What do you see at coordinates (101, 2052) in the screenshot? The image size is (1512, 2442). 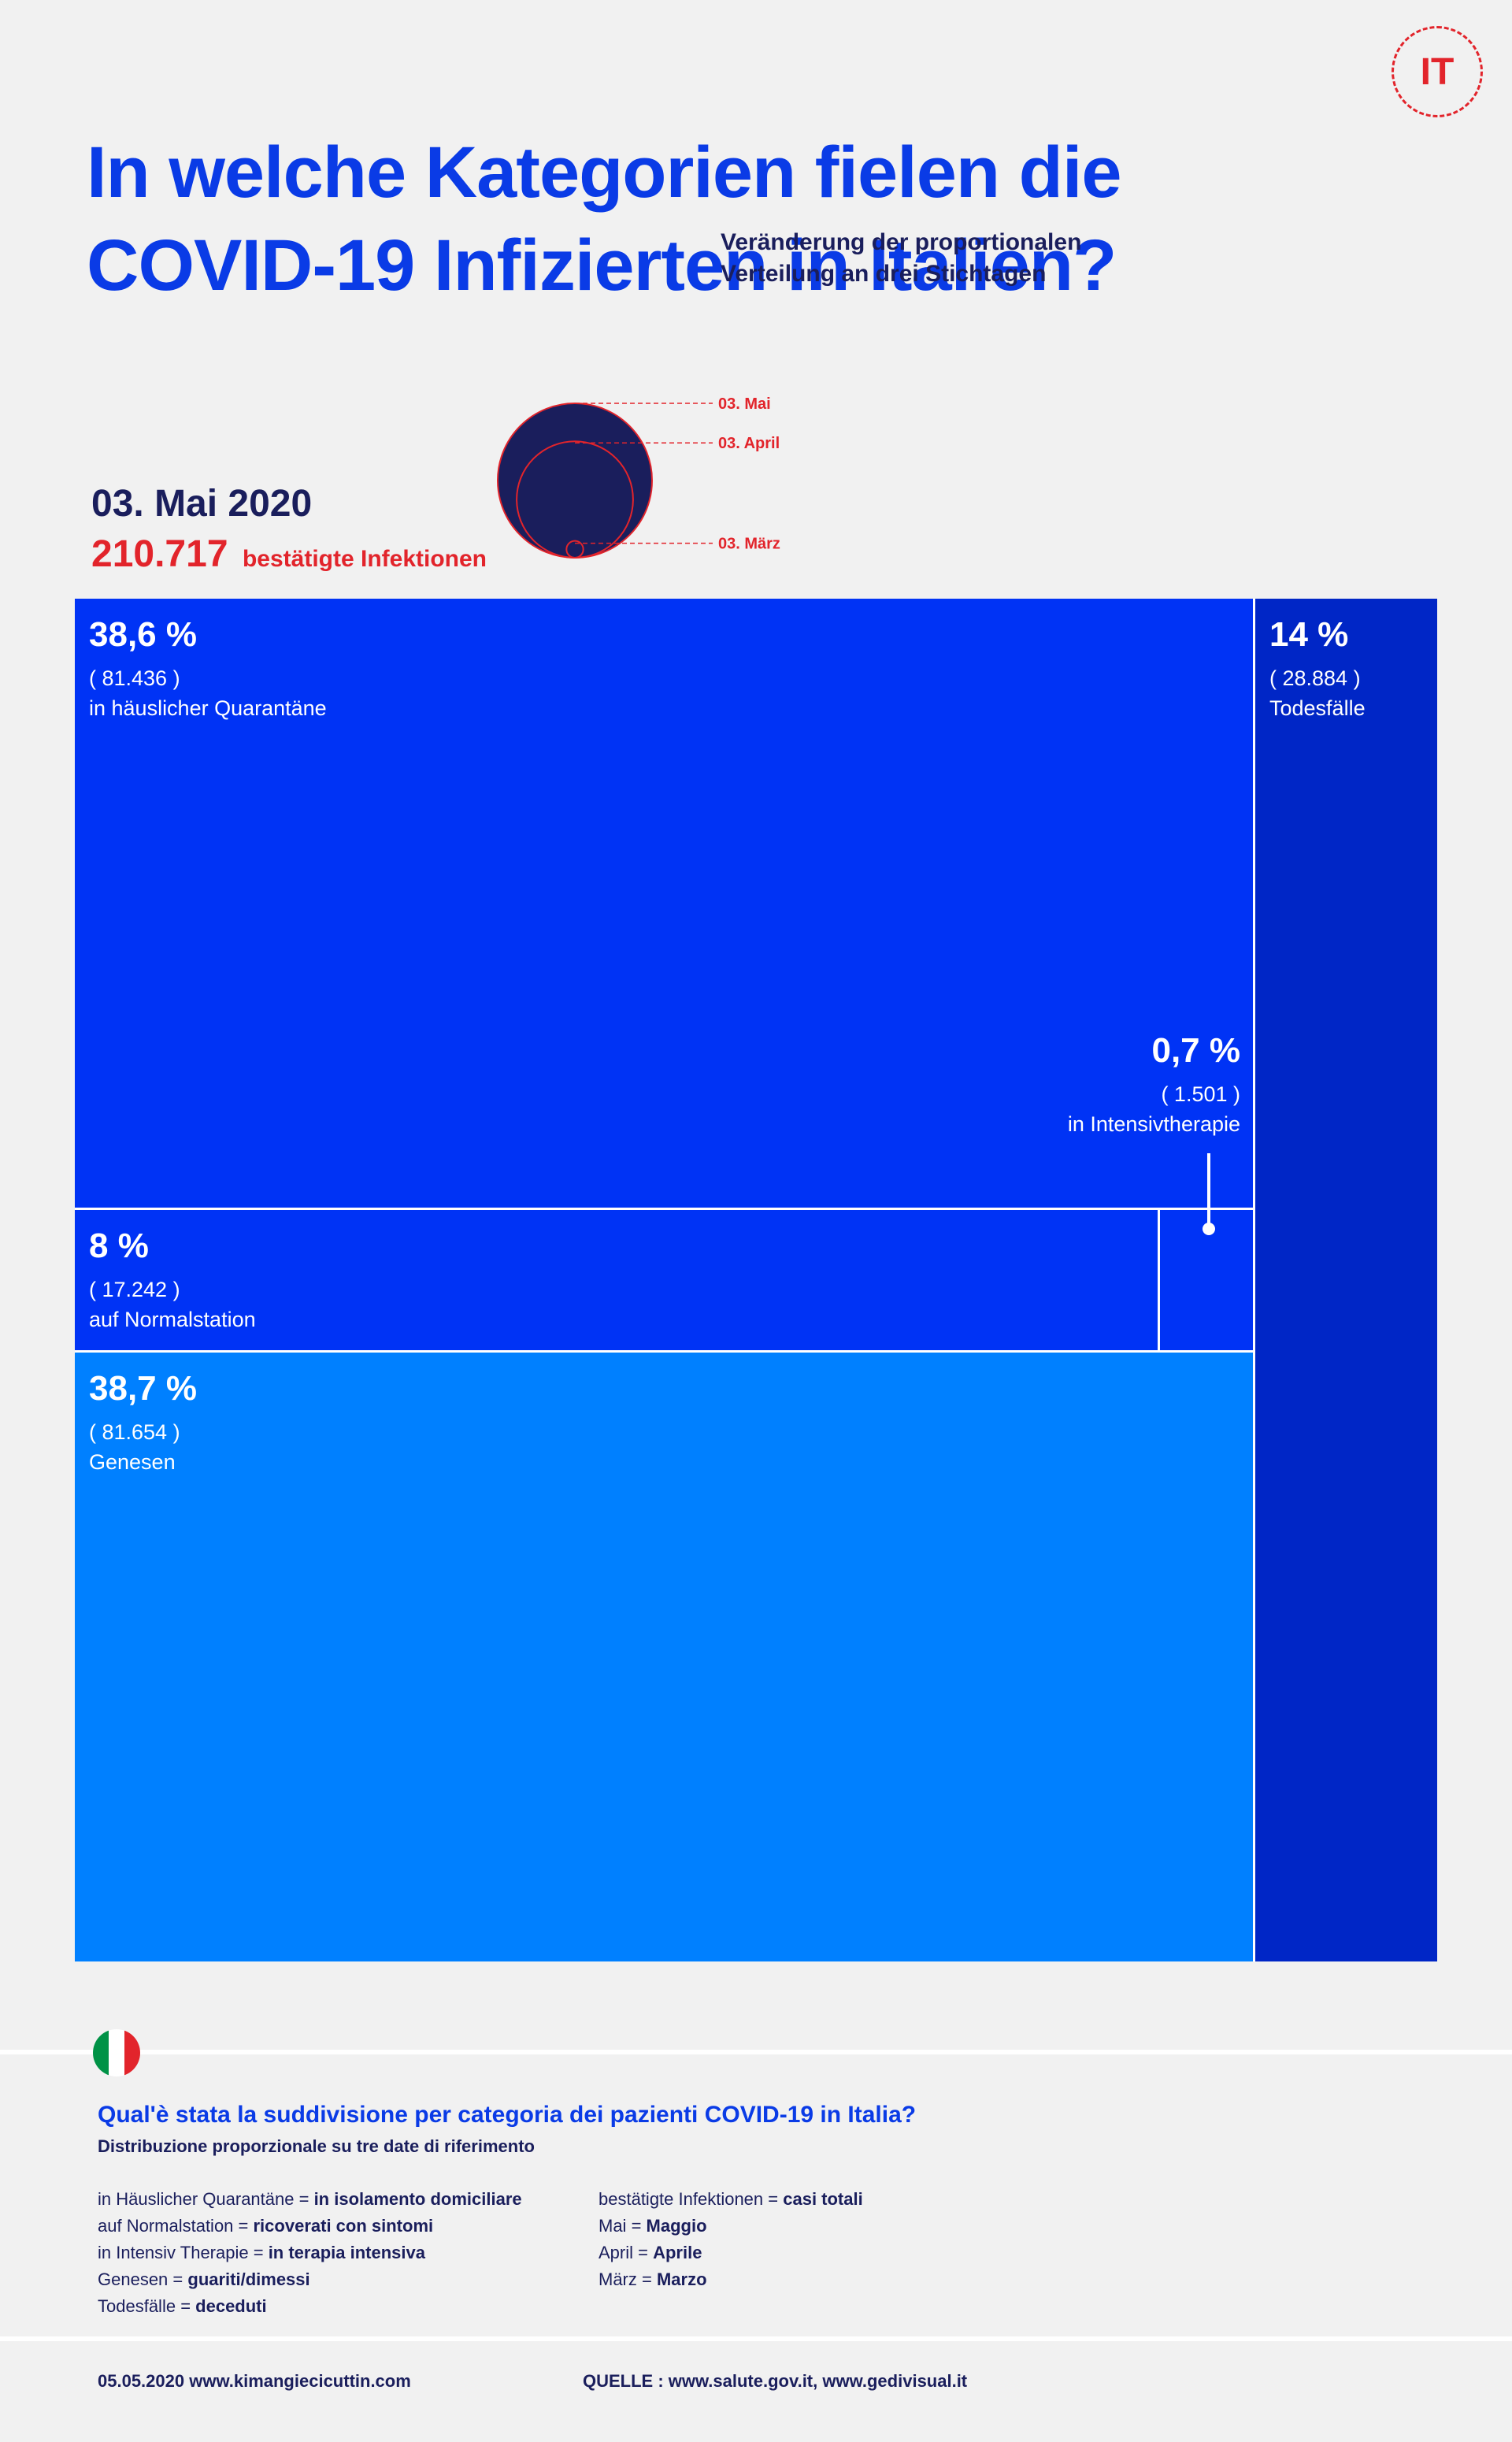 I see `flag-stripe-green` at bounding box center [101, 2052].